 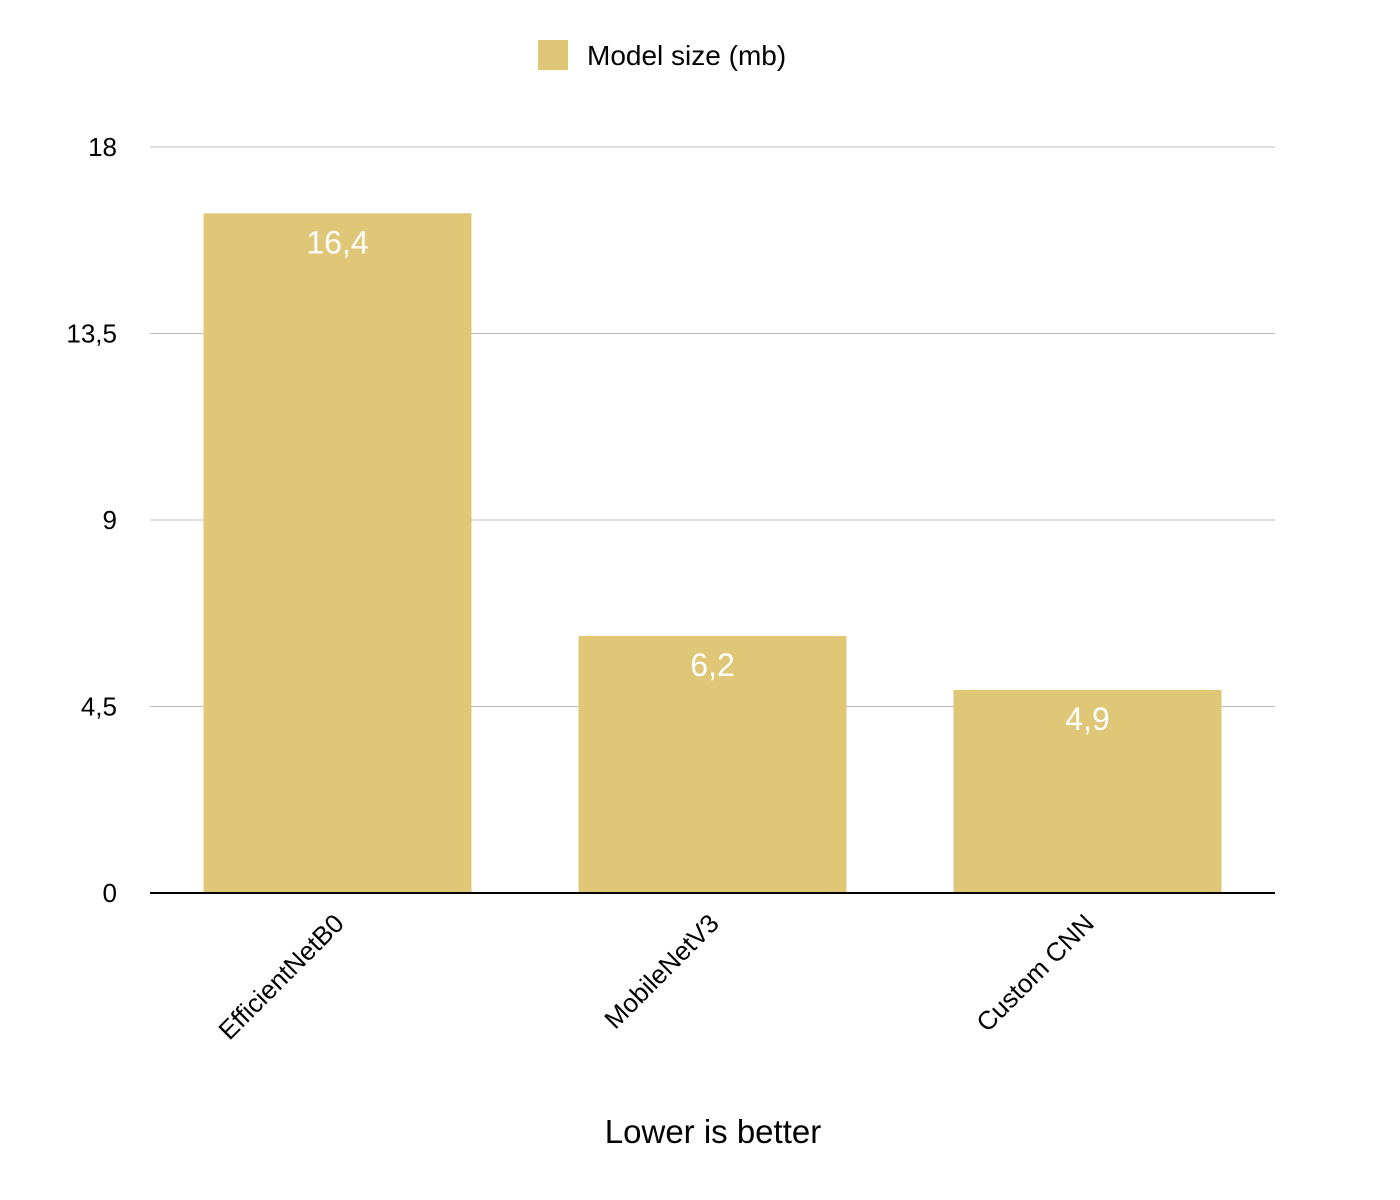 I want to click on y-tick-label: 18, so click(x=102, y=147).